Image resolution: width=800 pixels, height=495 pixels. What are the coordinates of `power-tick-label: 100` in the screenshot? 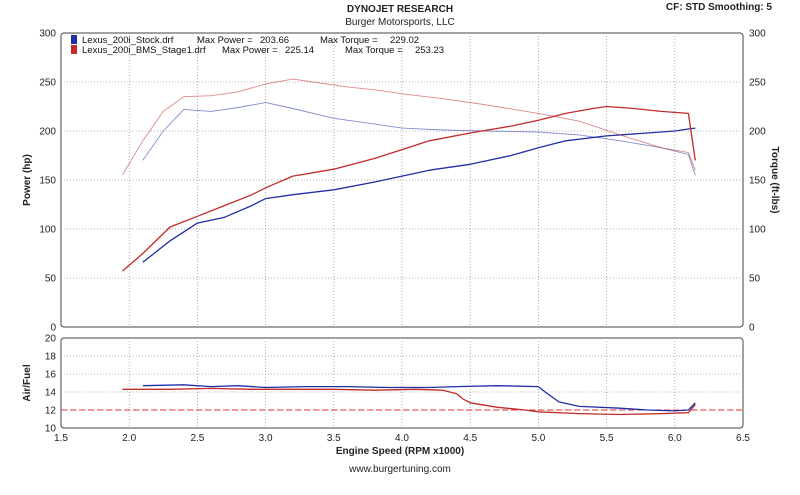 It's located at (47, 230).